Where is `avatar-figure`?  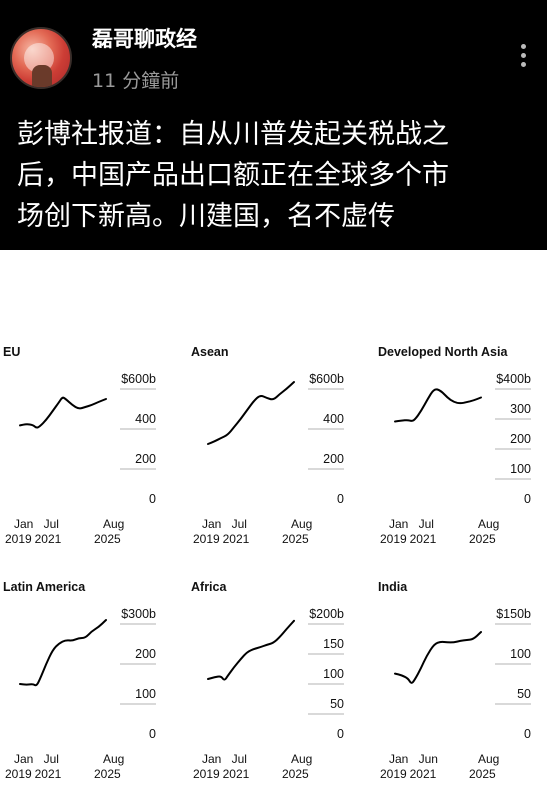 avatar-figure is located at coordinates (42, 76).